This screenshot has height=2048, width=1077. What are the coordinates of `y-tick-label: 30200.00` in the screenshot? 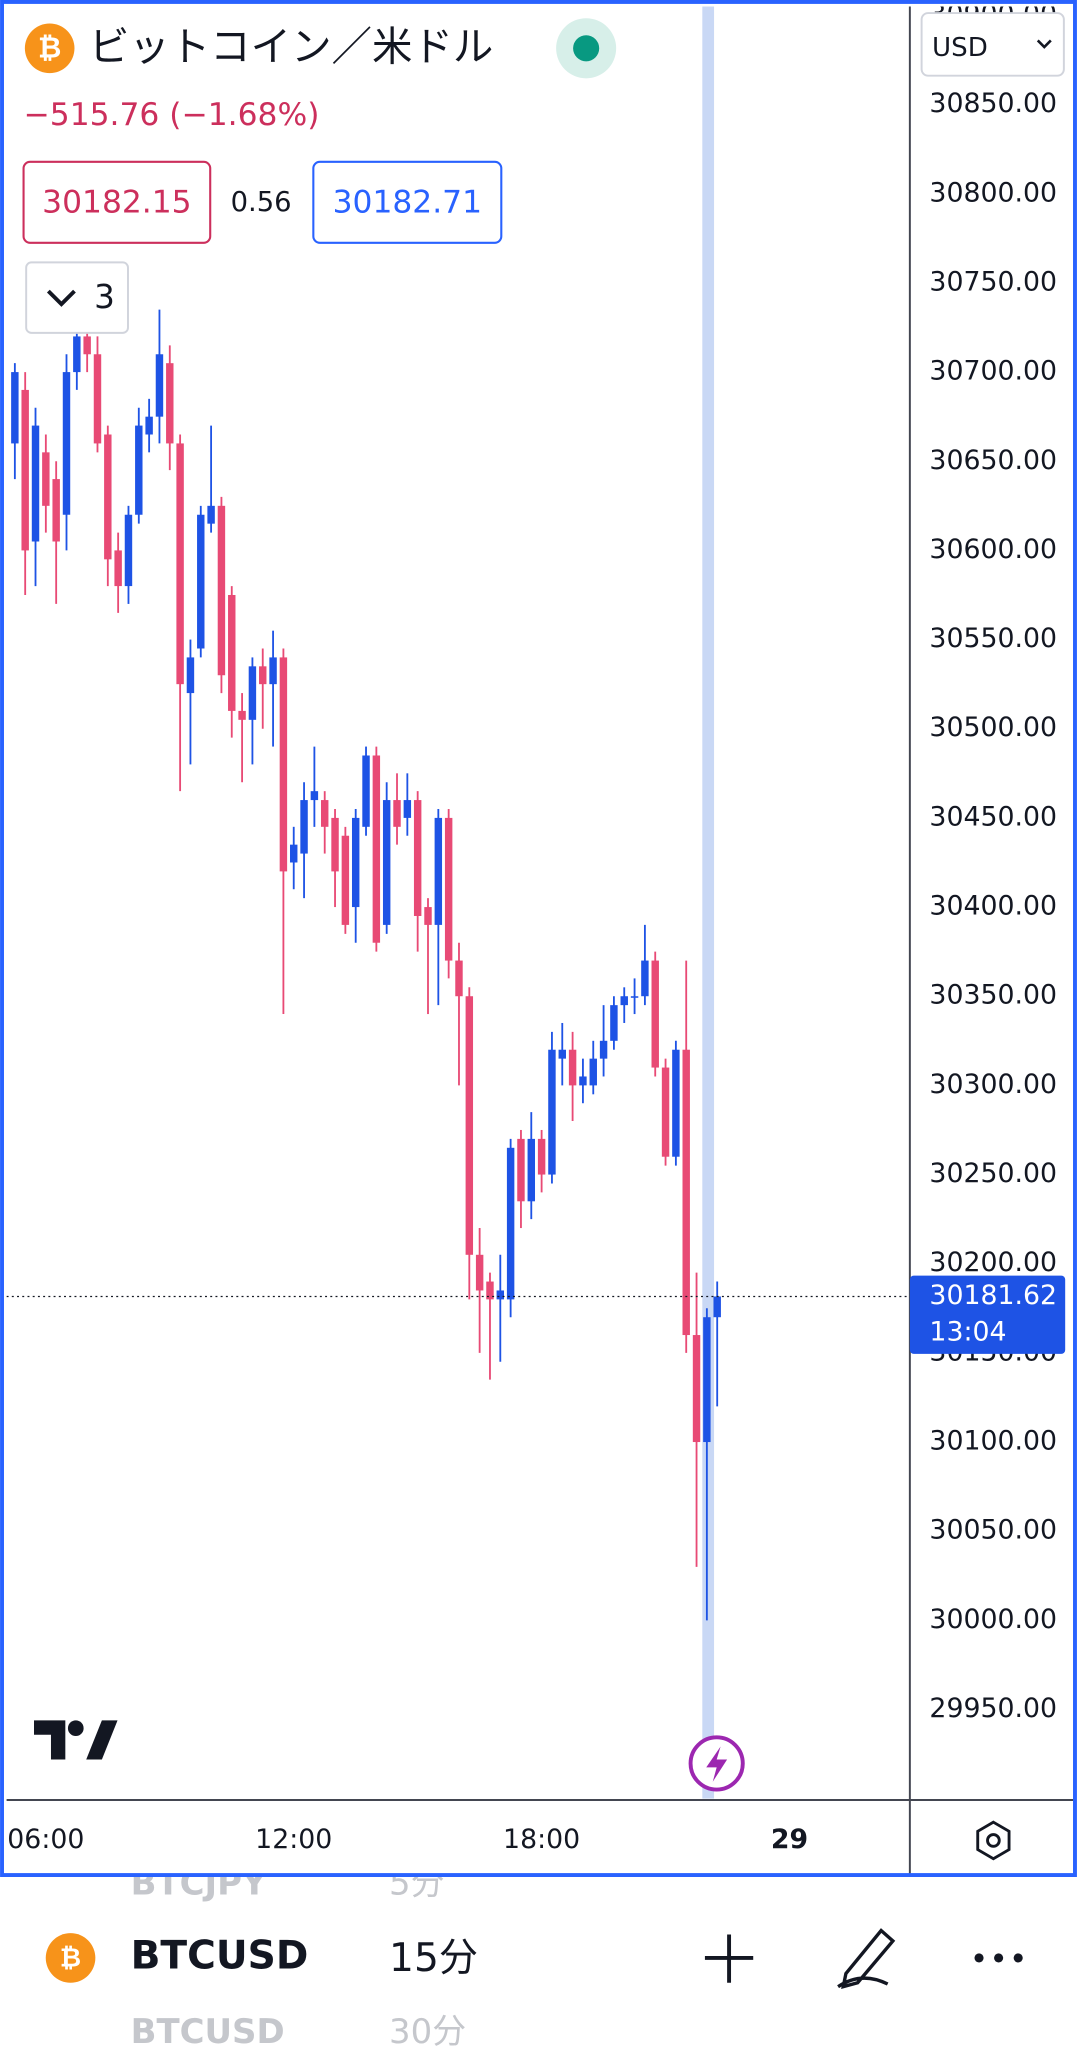 It's located at (993, 1262).